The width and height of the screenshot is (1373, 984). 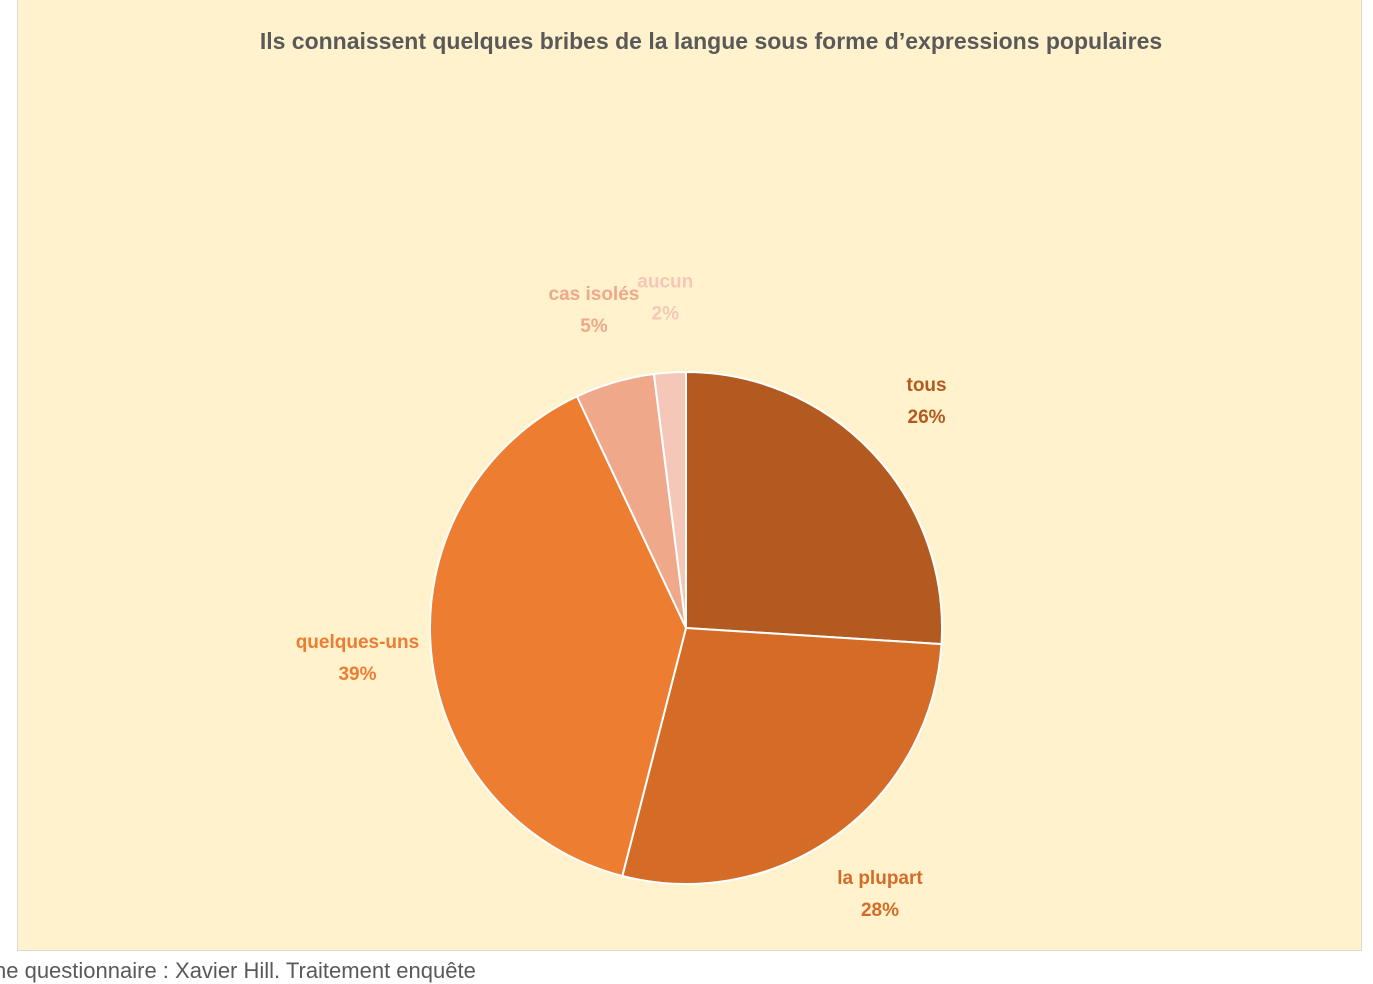 What do you see at coordinates (358, 642) in the screenshot?
I see `slice-category-label: quelques-uns` at bounding box center [358, 642].